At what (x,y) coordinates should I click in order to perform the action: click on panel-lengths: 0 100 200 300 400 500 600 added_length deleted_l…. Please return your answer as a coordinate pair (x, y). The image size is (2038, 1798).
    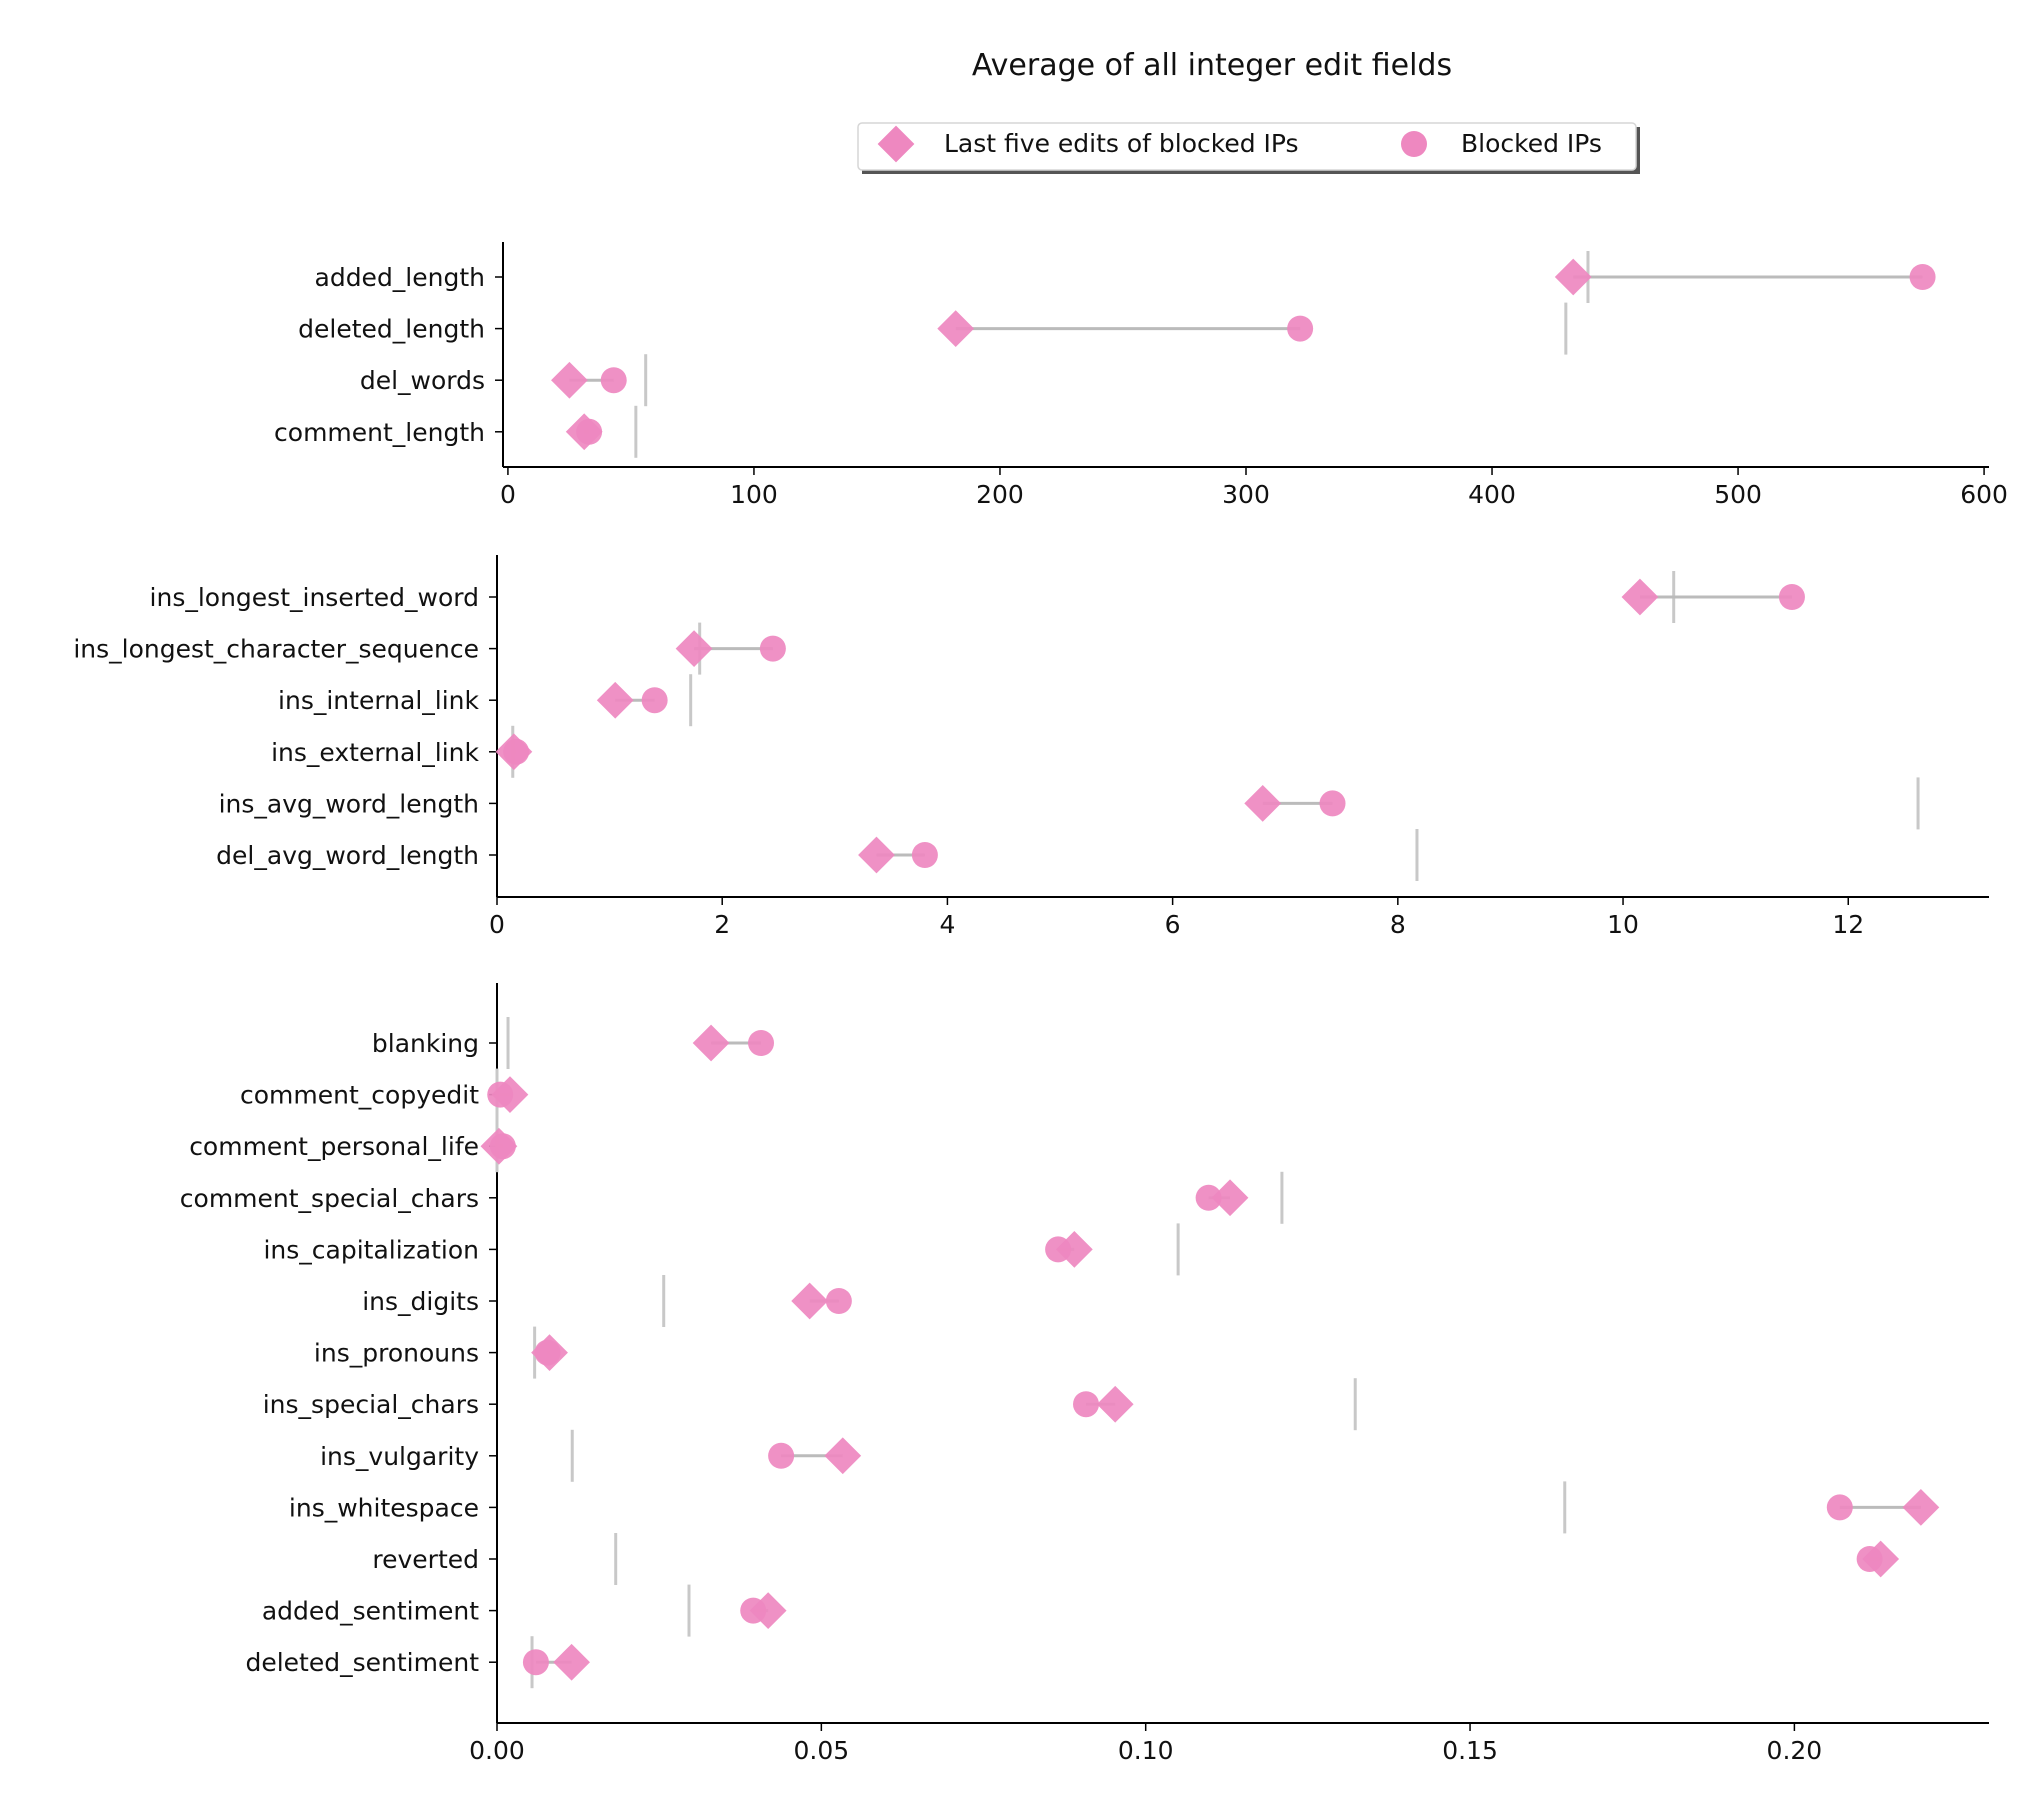
    Looking at the image, I should click on (1141, 375).